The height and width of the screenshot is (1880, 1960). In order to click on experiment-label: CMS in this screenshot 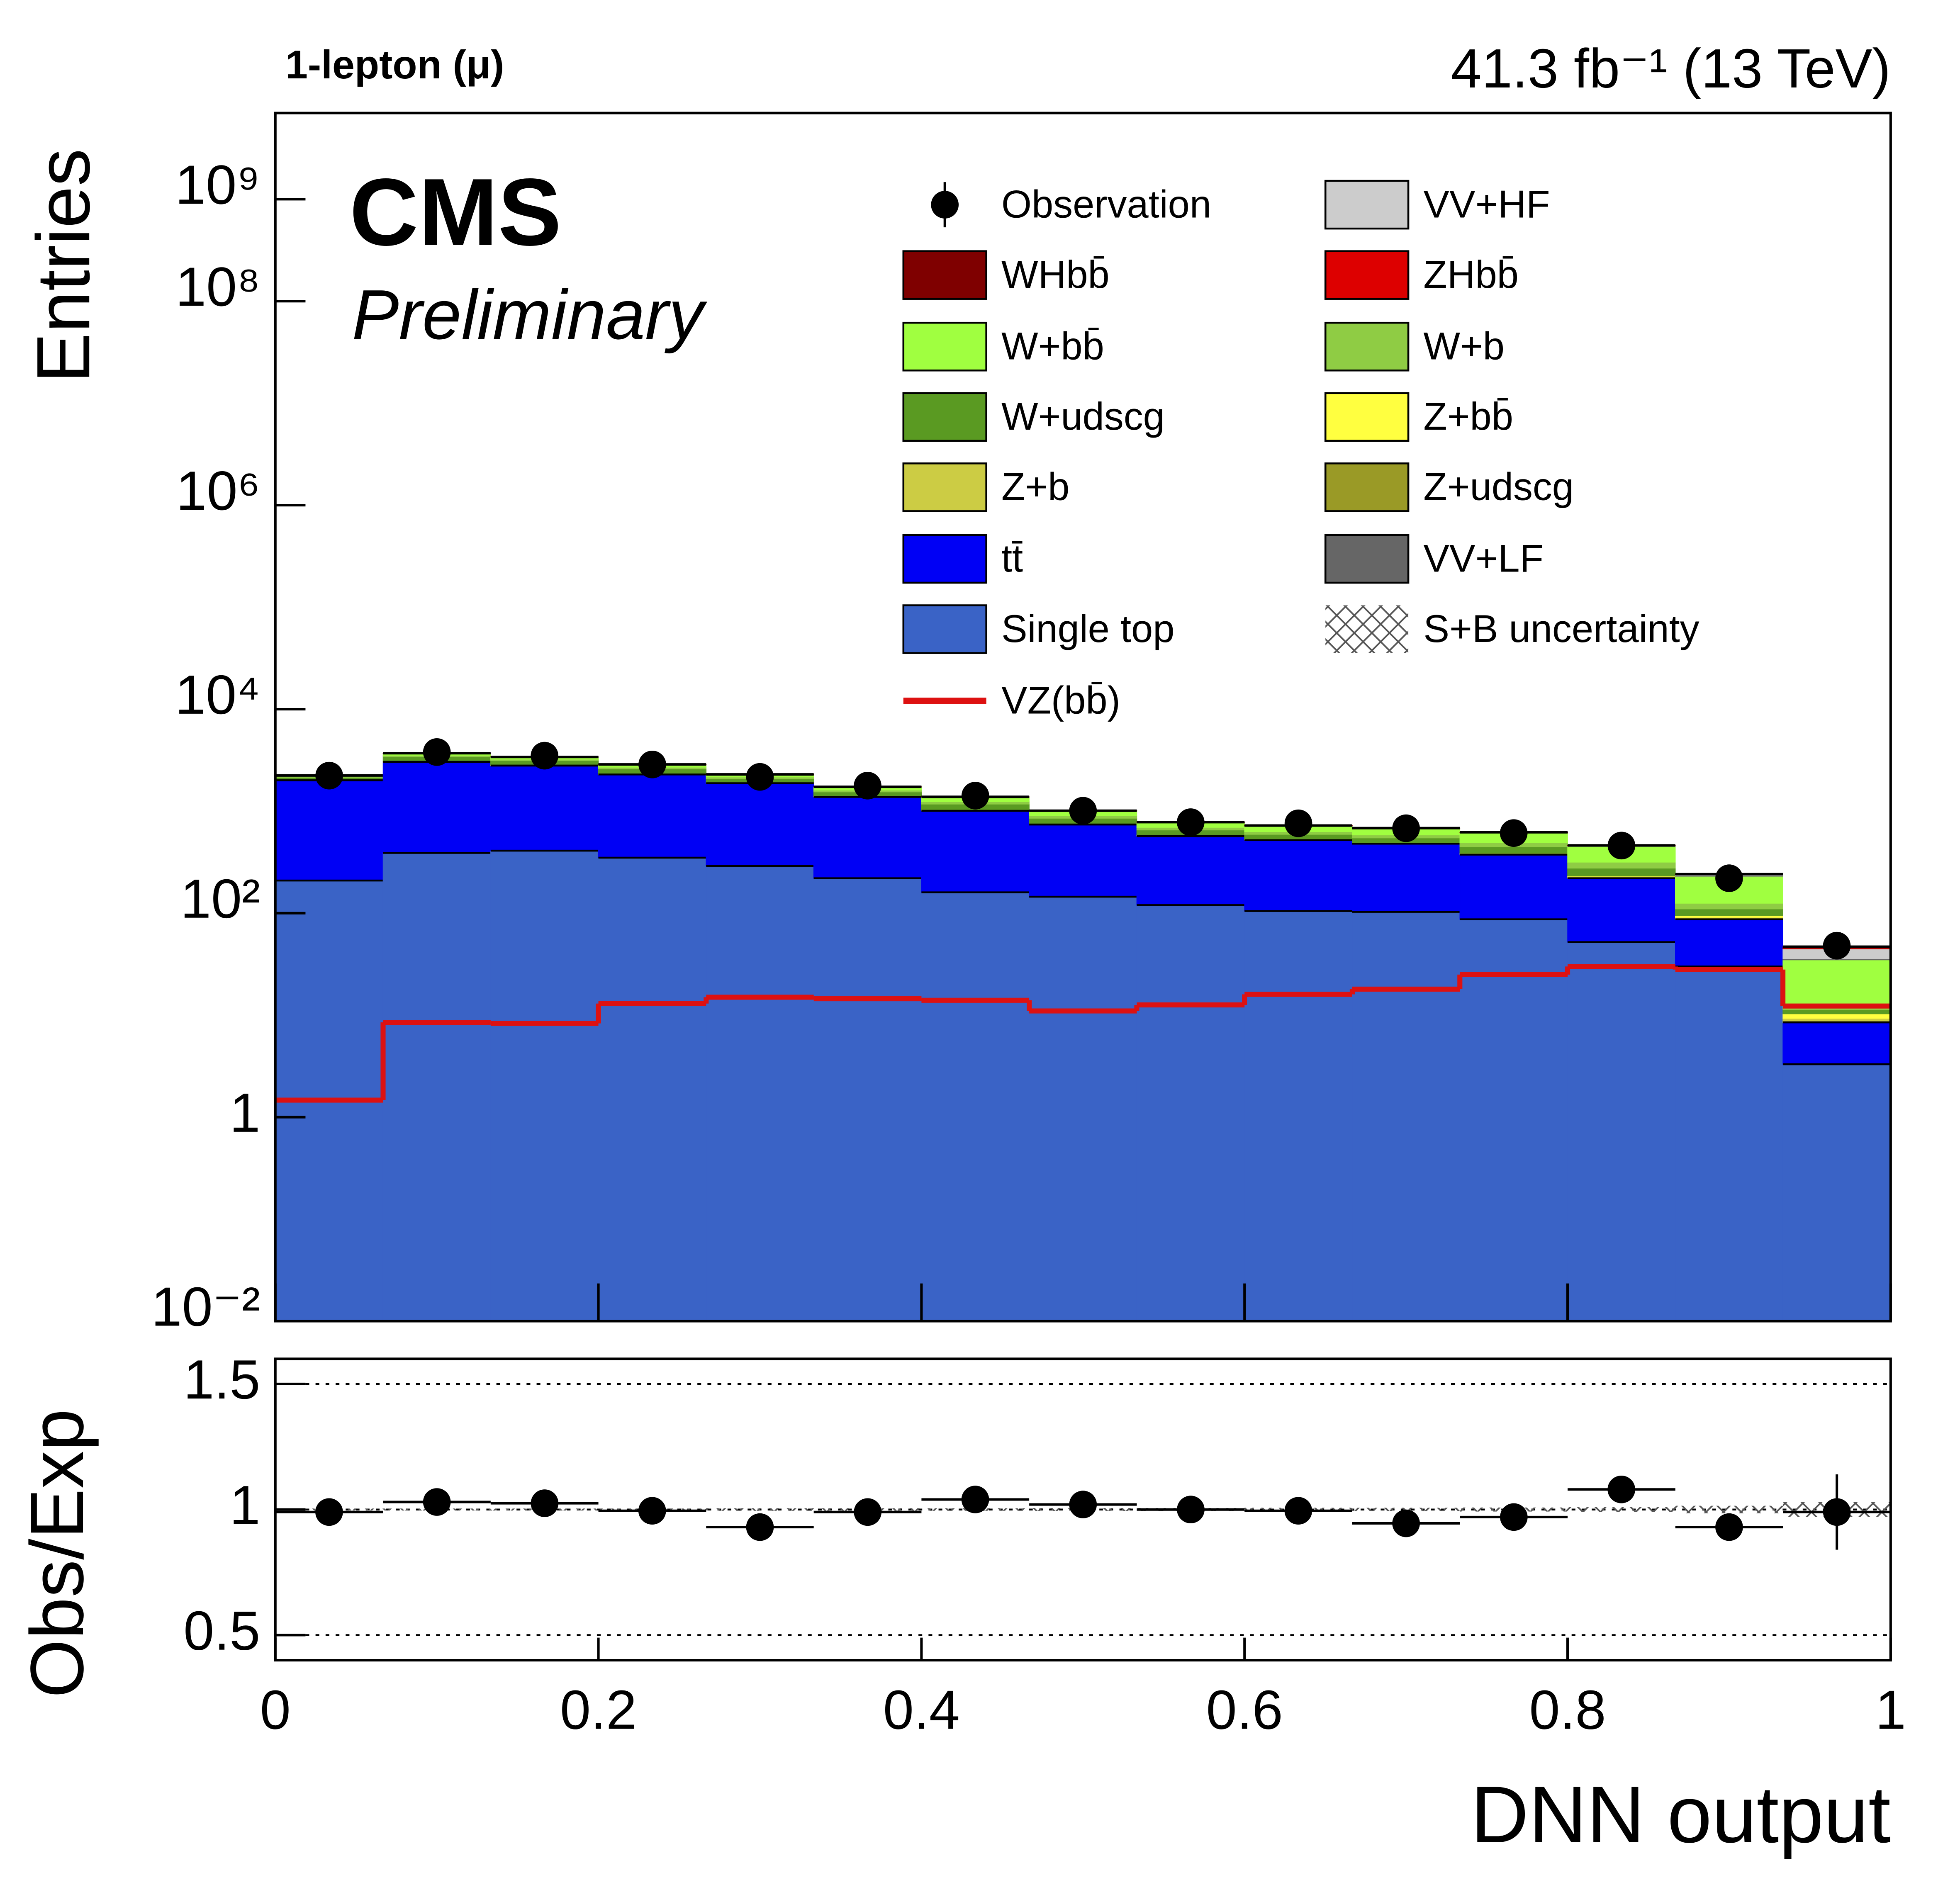, I will do `click(455, 212)`.